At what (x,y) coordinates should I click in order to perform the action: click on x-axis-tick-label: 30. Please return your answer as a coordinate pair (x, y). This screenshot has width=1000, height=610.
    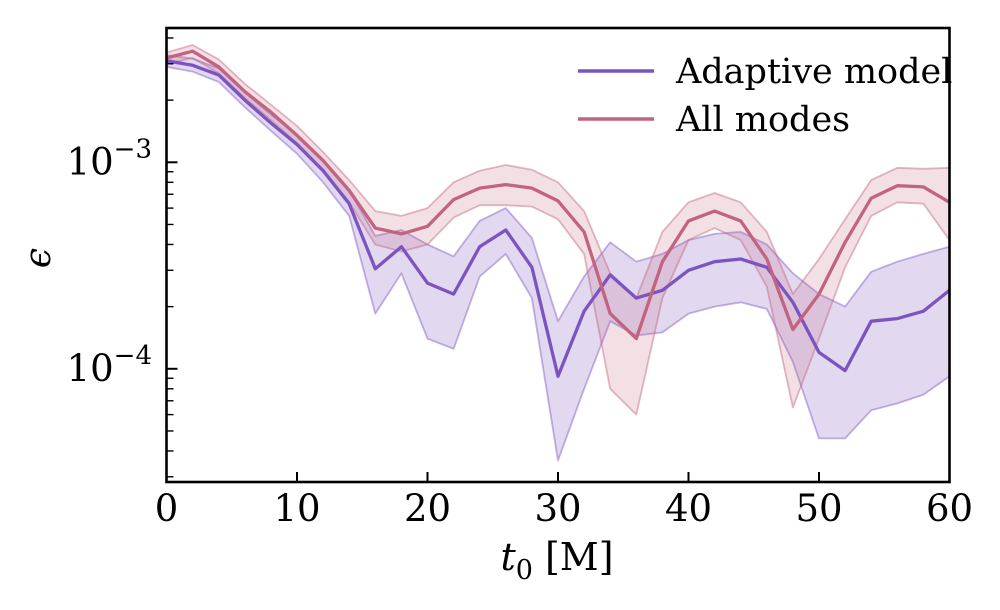
    Looking at the image, I should click on (557, 508).